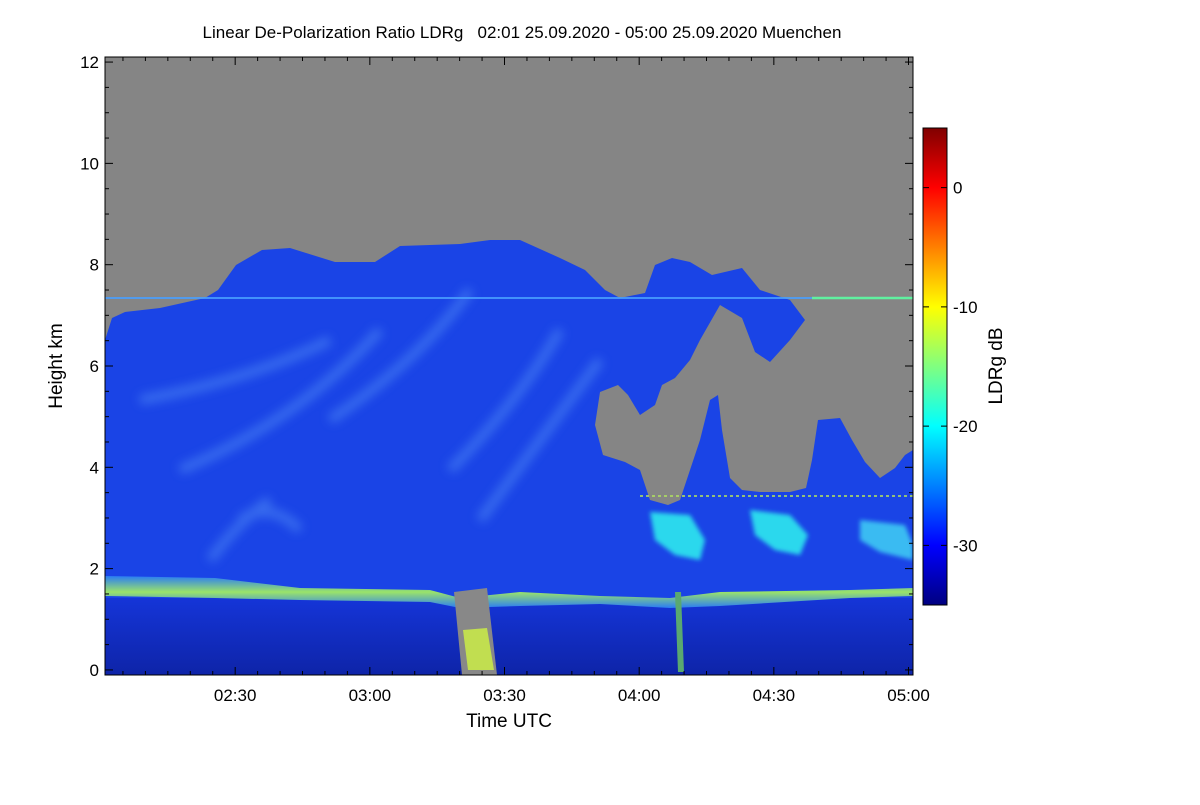  Describe the element at coordinates (89, 163) in the screenshot. I see `y-tick-label: 10` at that location.